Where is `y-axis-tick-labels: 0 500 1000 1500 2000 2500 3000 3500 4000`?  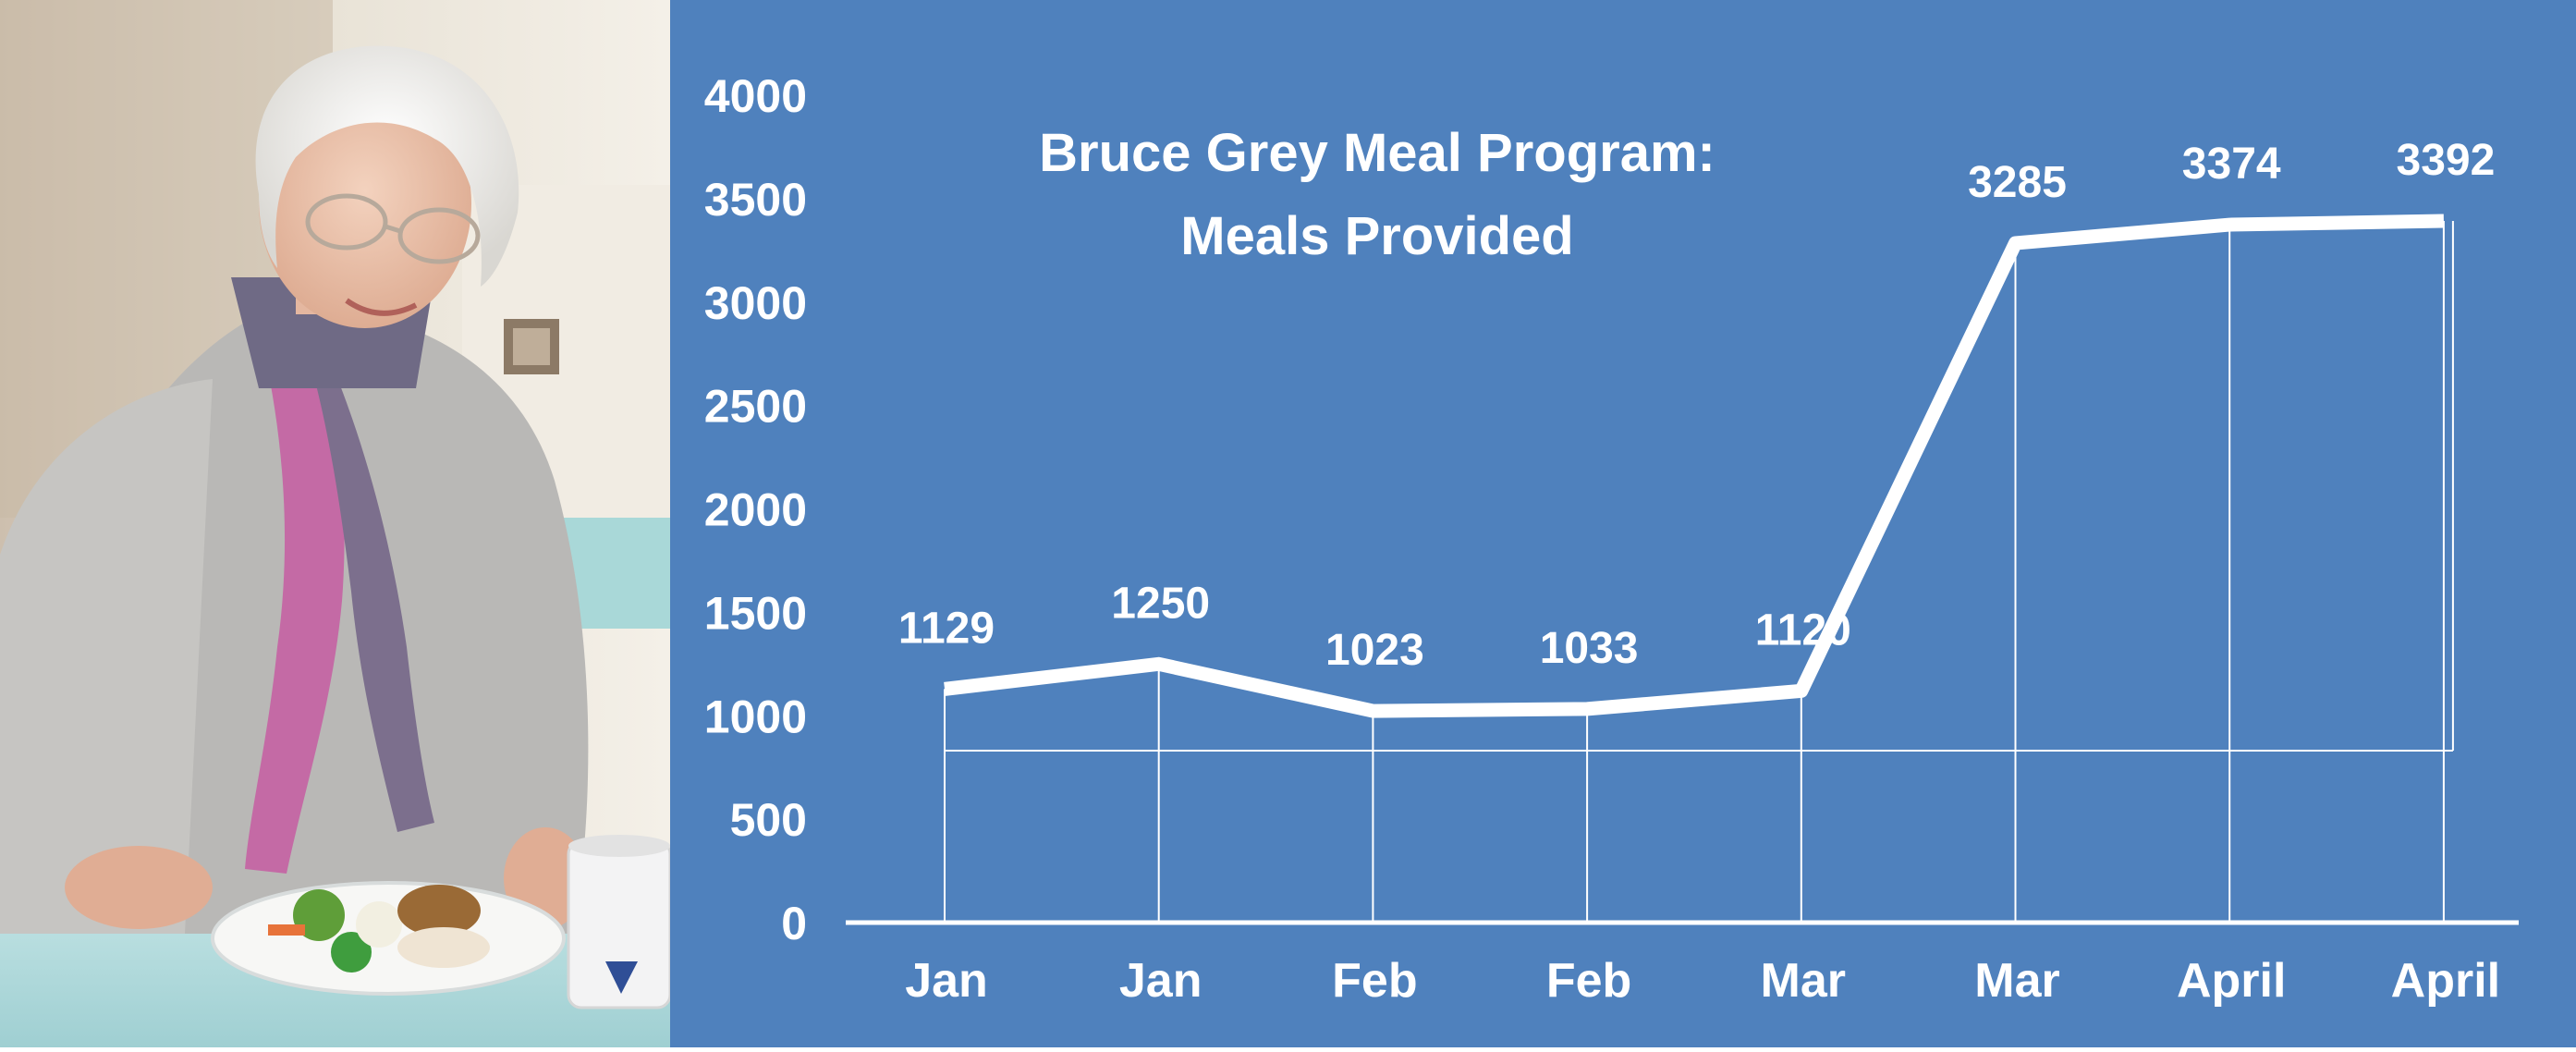 y-axis-tick-labels: 0 500 1000 1500 2000 2500 3000 3500 4000 is located at coordinates (755, 509).